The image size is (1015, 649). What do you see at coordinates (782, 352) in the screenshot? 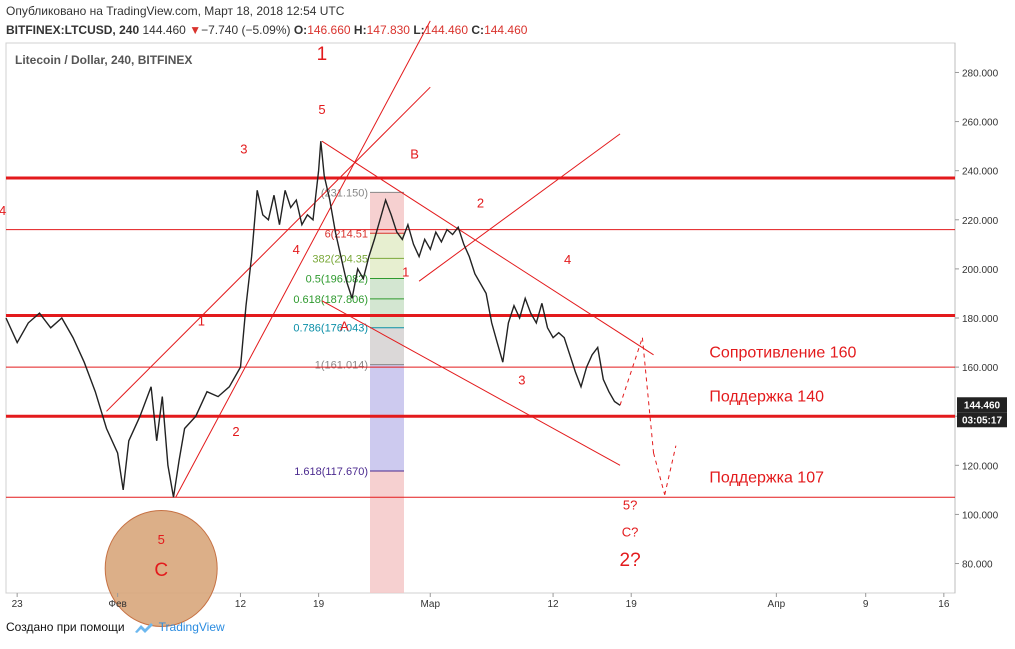
I see `level-label: Сопротивление 160` at bounding box center [782, 352].